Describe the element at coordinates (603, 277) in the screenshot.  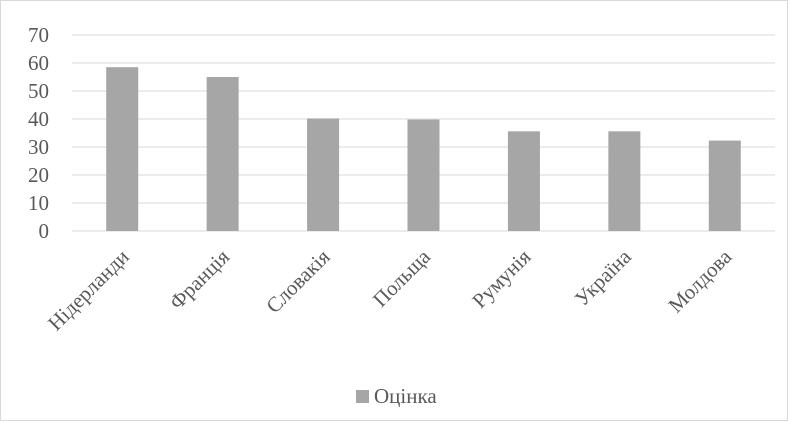
I see `x-category-label: Україна` at that location.